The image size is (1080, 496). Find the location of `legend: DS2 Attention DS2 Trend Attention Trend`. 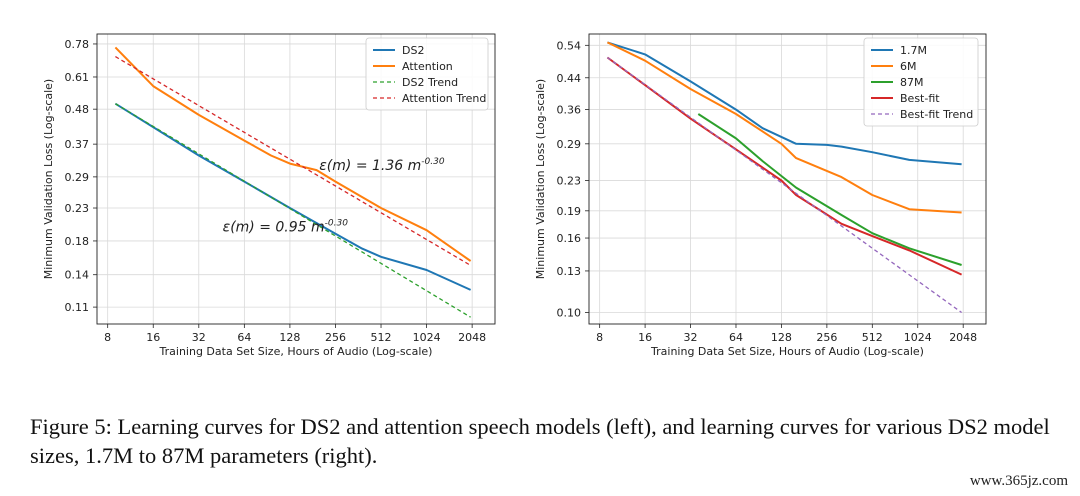

legend: DS2 Attention DS2 Trend Attention Trend is located at coordinates (427, 74).